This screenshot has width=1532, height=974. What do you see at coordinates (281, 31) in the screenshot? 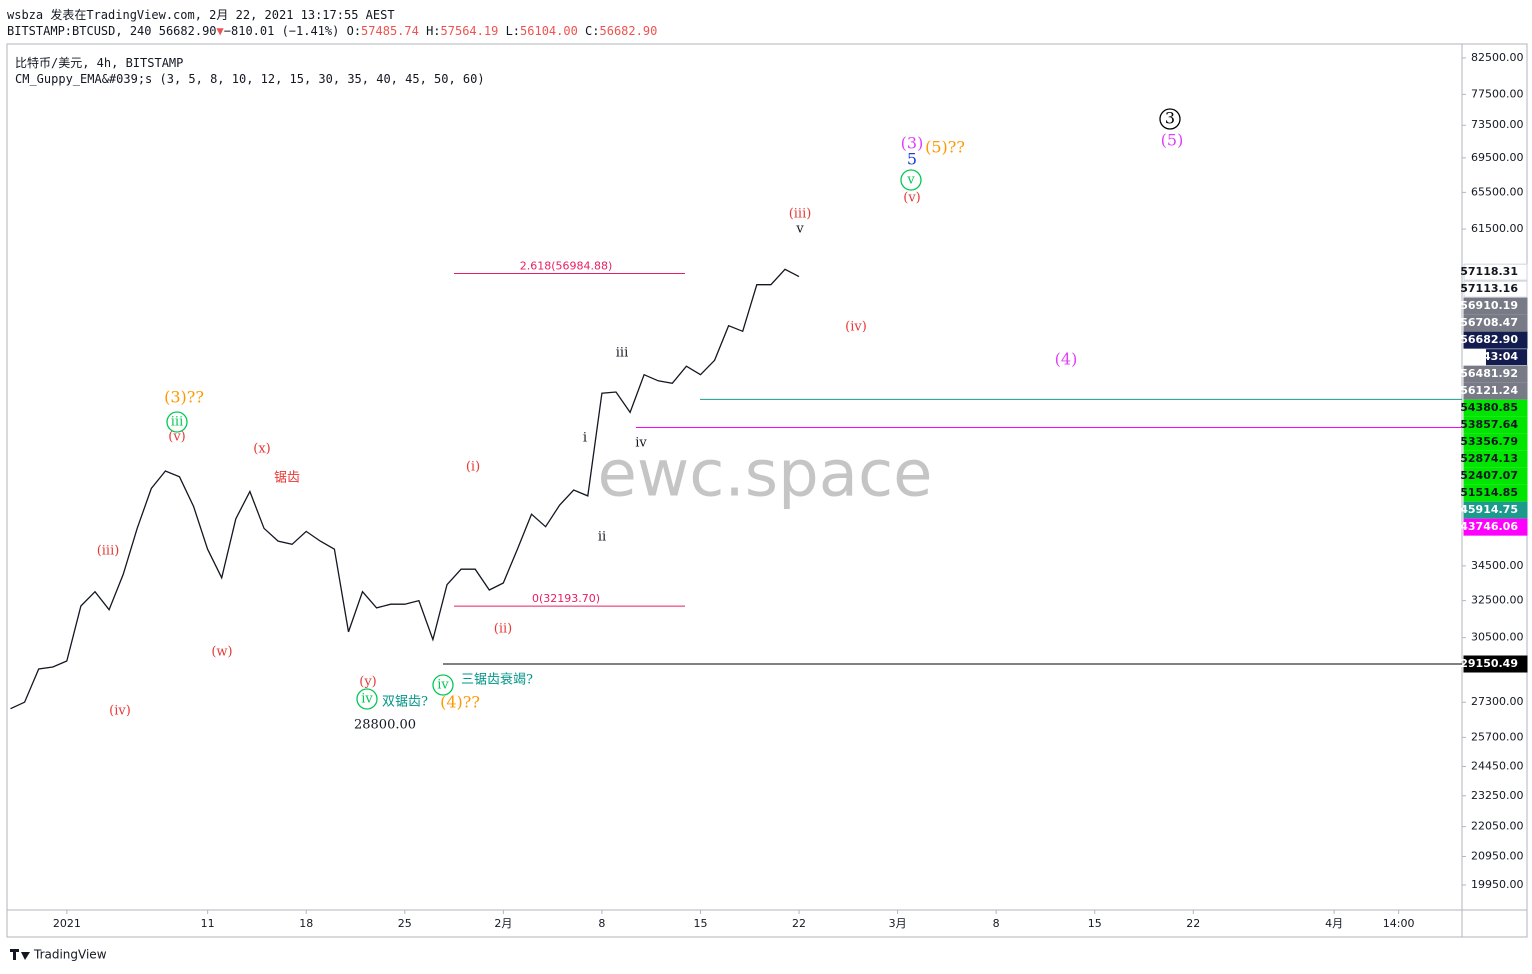
I see `change: −810.01 (−1.41%)` at bounding box center [281, 31].